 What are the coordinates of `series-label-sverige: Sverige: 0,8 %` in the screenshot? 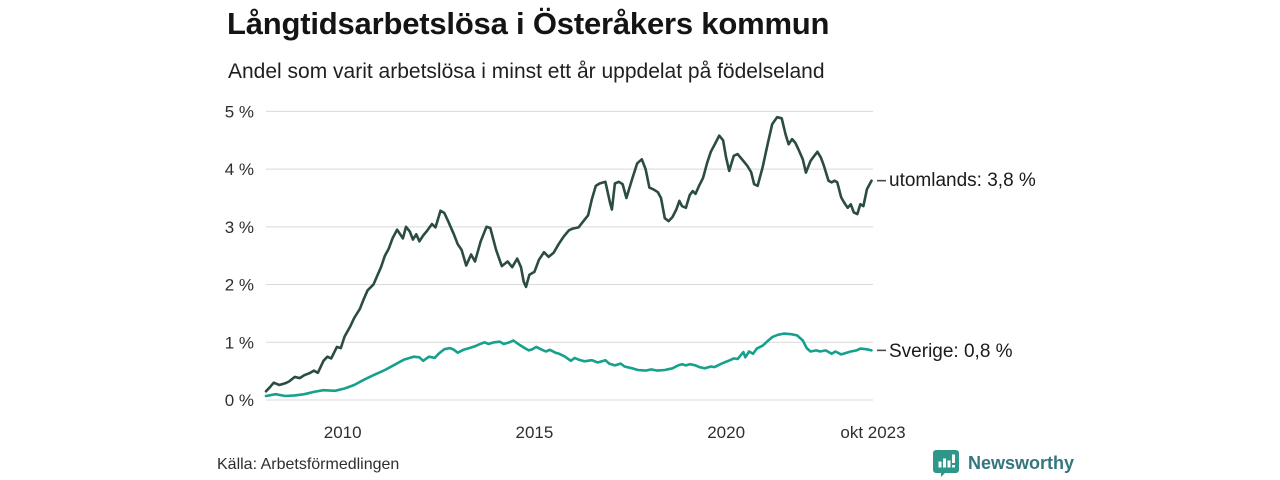 It's located at (951, 352).